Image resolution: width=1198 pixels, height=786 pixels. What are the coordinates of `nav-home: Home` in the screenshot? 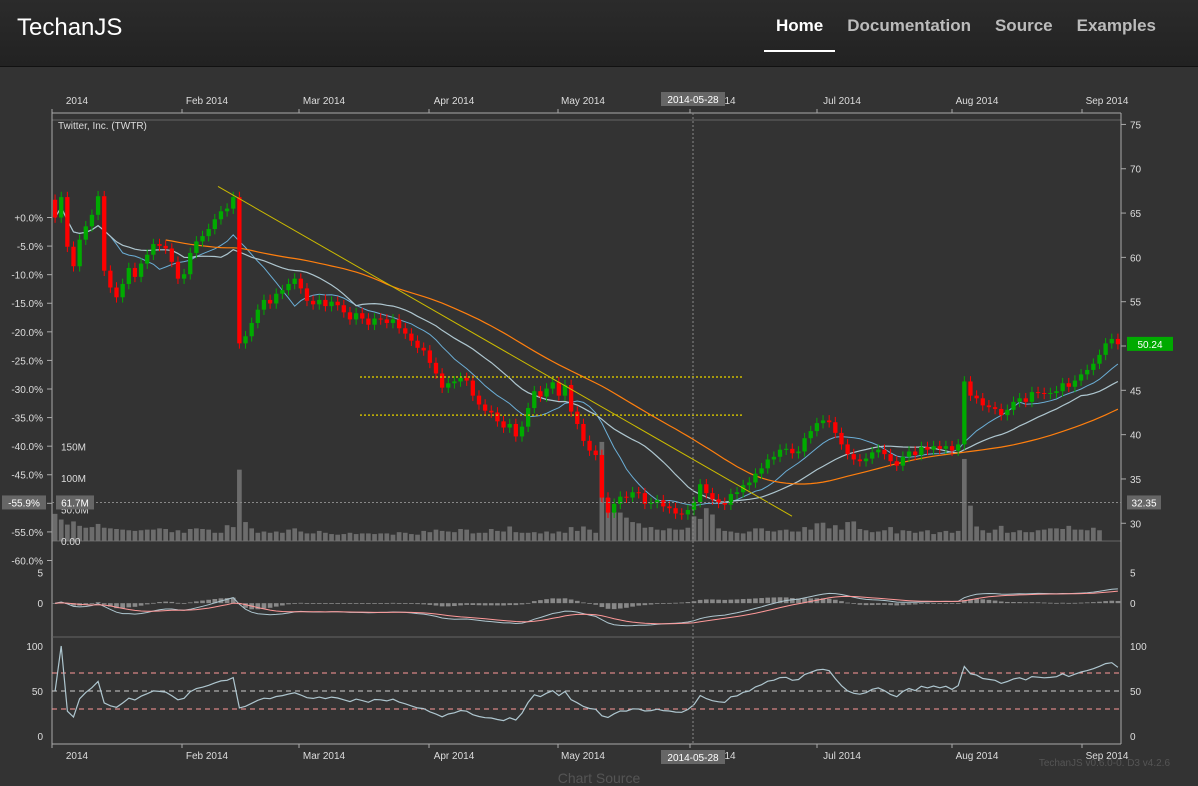 It's located at (800, 34).